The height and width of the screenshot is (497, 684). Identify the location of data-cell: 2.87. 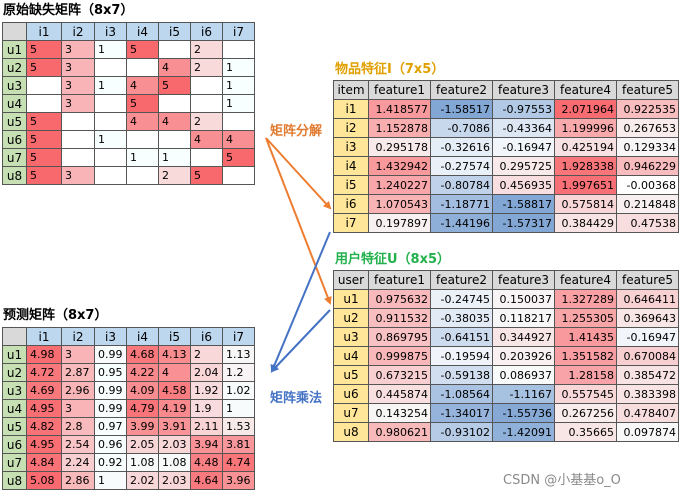
(78, 372).